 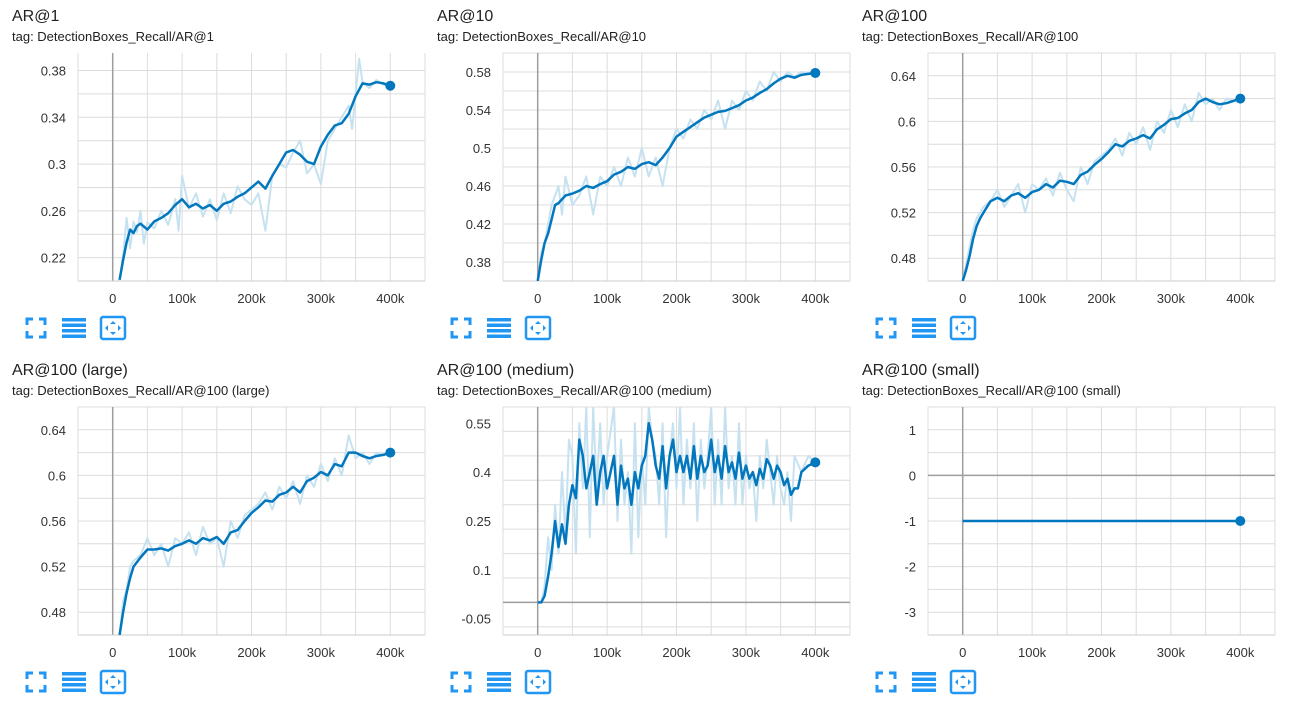 I want to click on y-tick-label: 0.6, so click(x=57, y=475).